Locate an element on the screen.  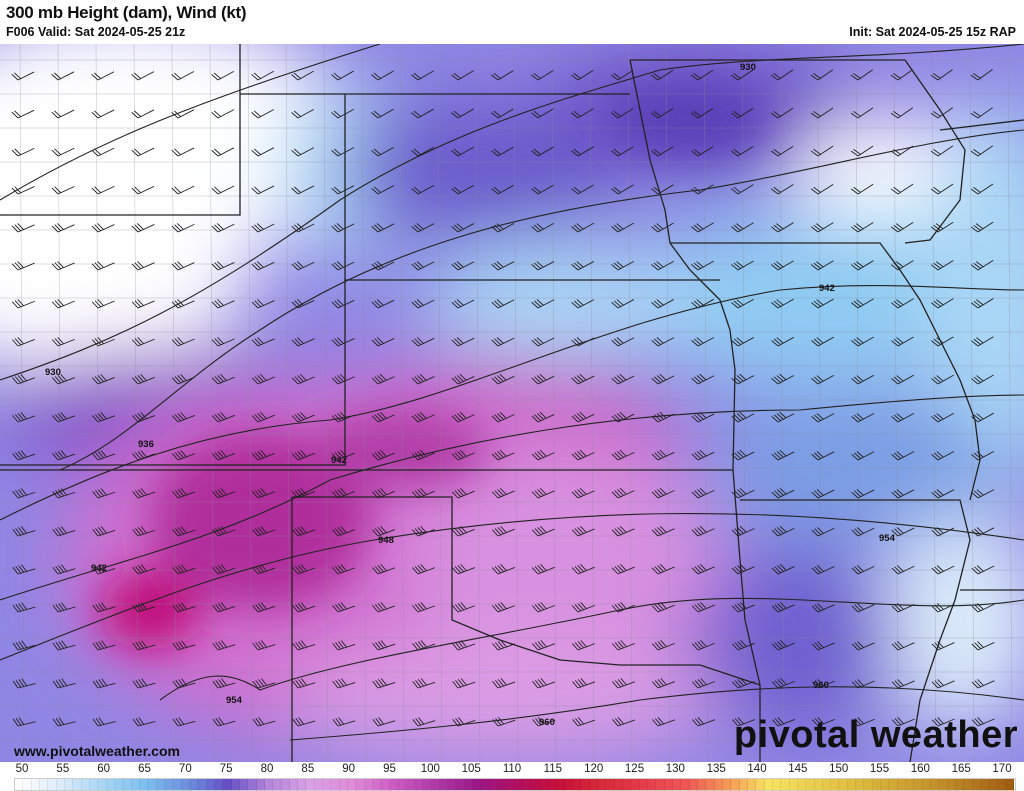
colorbar-tick: 125 is located at coordinates (634, 769).